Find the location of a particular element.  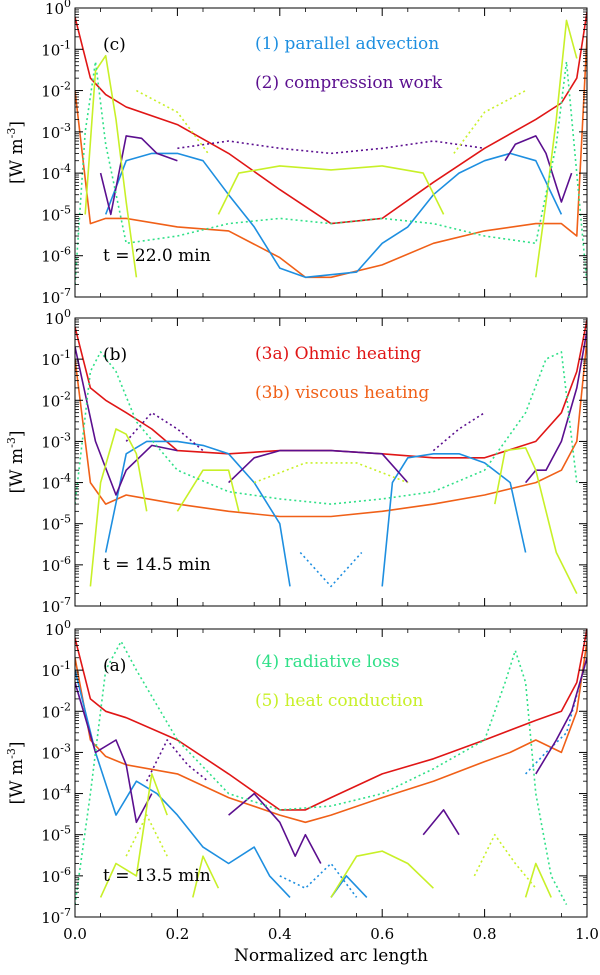

panel-tag: (c) is located at coordinates (114, 45).